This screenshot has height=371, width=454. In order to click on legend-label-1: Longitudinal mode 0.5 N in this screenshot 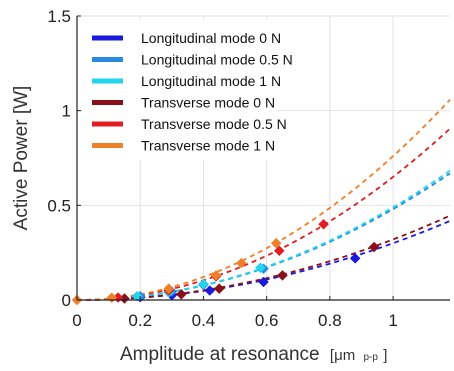, I will do `click(217, 60)`.